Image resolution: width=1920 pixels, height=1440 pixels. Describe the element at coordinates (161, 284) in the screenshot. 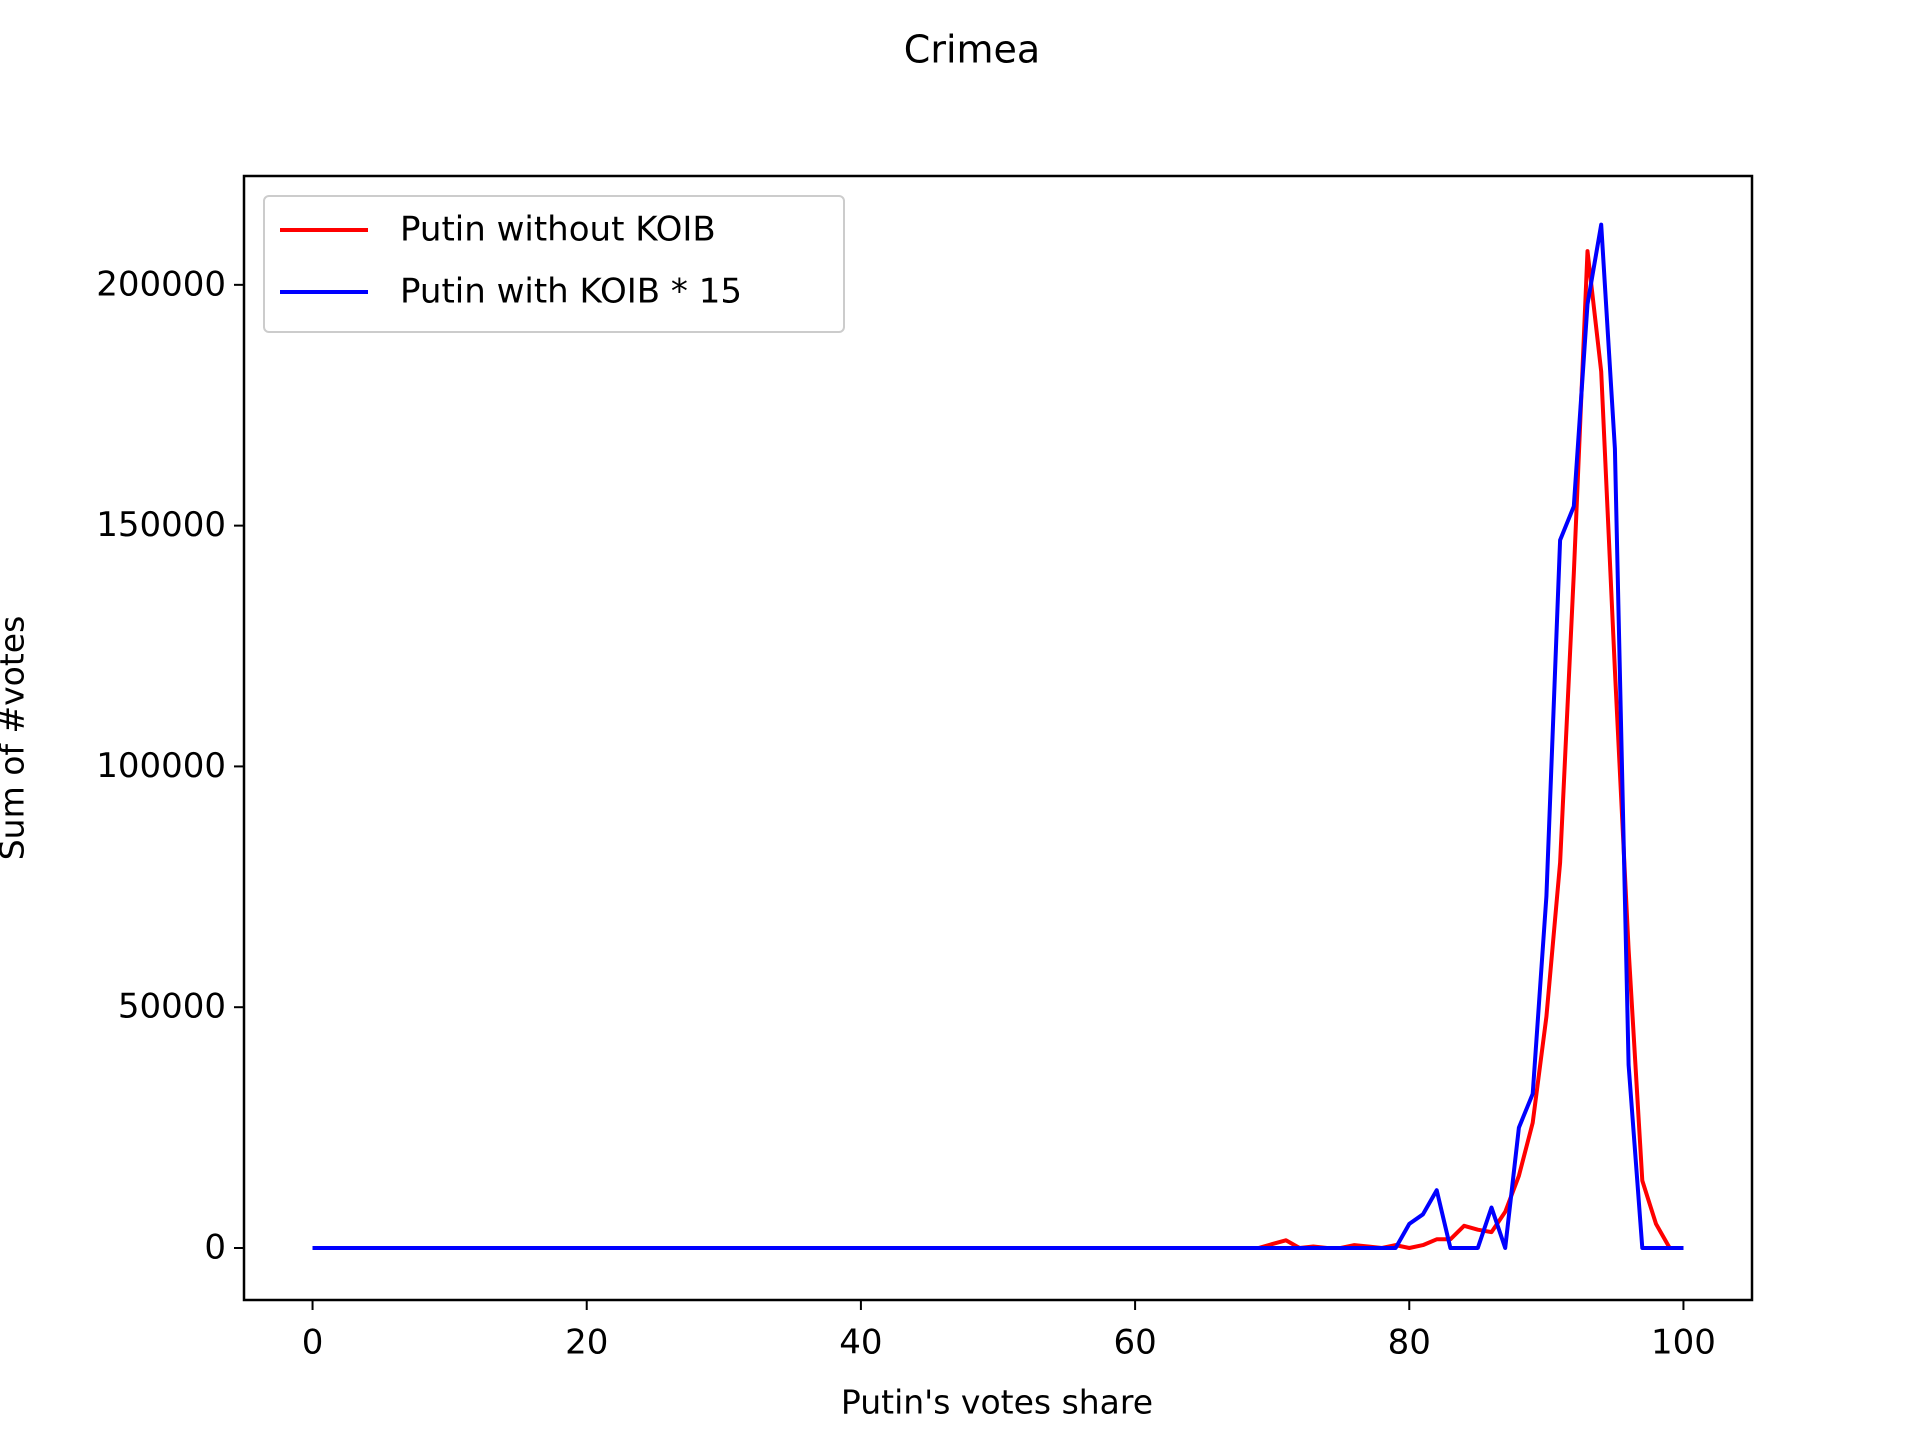

I see `y-tick-label: 200000` at that location.